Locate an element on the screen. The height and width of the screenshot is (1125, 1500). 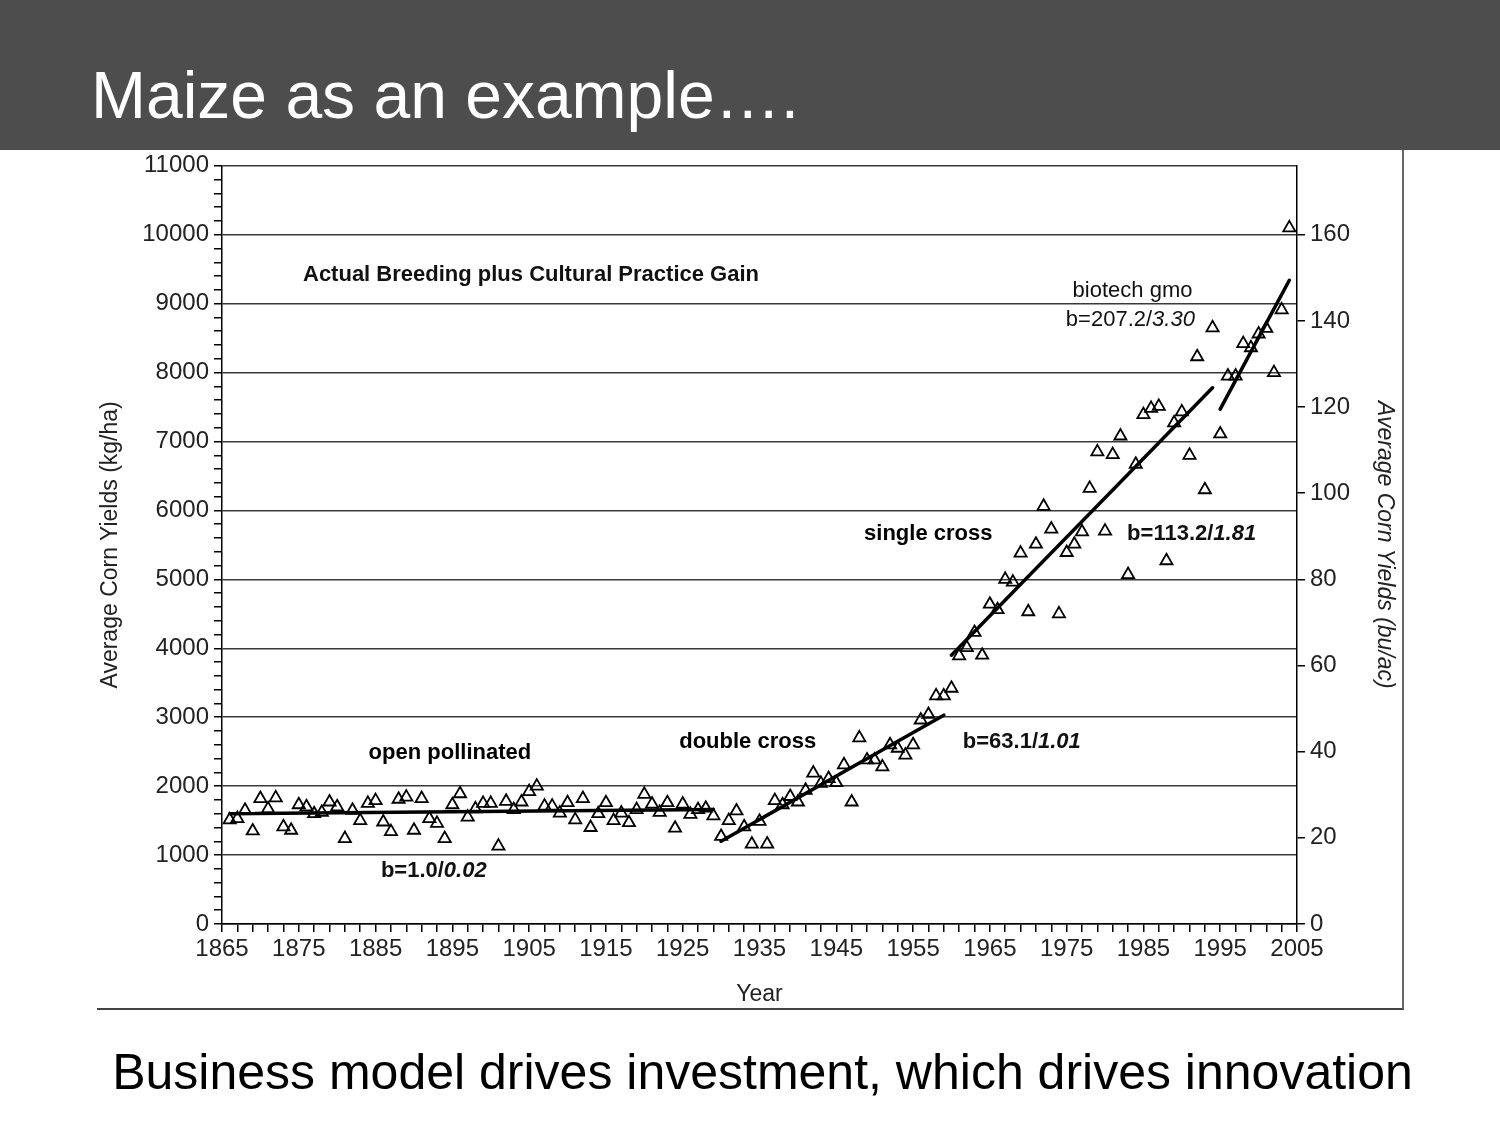
x-tick-label: 1925 is located at coordinates (683, 948).